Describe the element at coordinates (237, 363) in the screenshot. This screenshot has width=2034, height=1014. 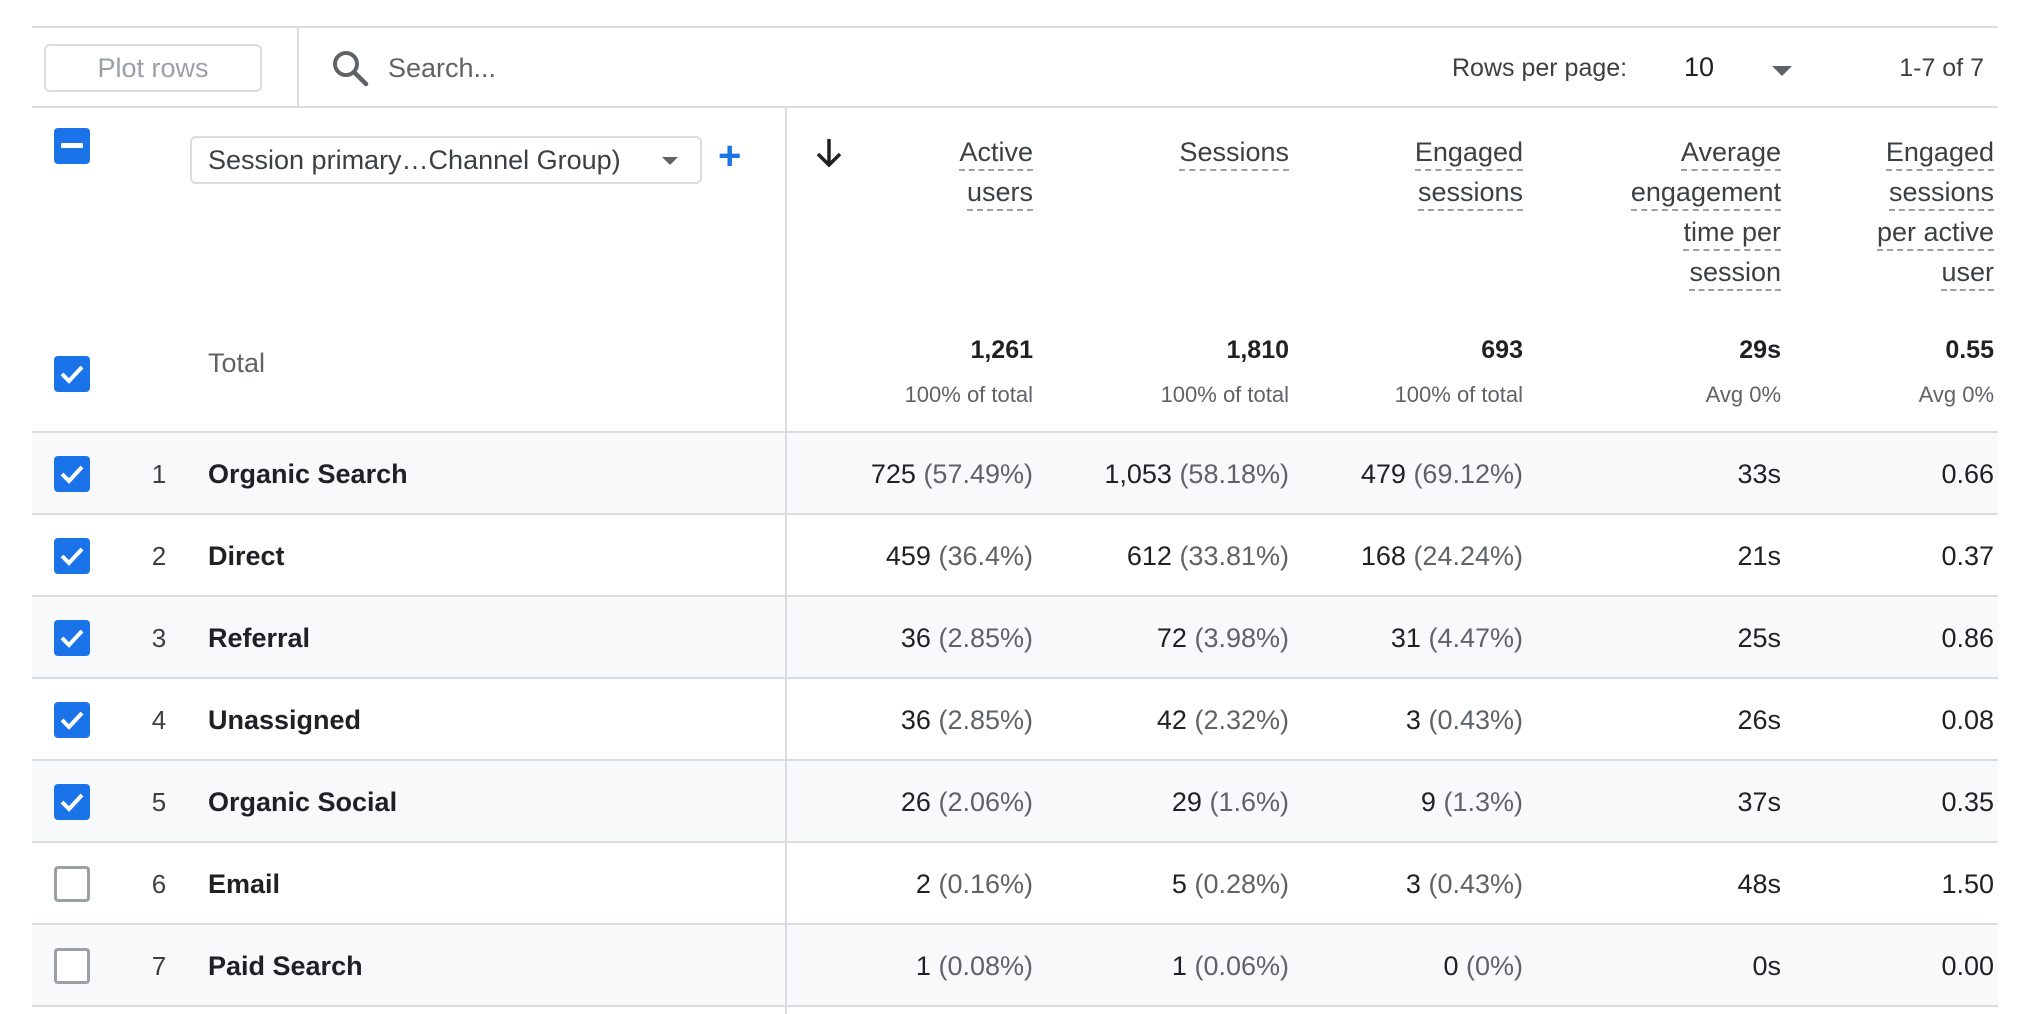
I see `total-label: Total` at that location.